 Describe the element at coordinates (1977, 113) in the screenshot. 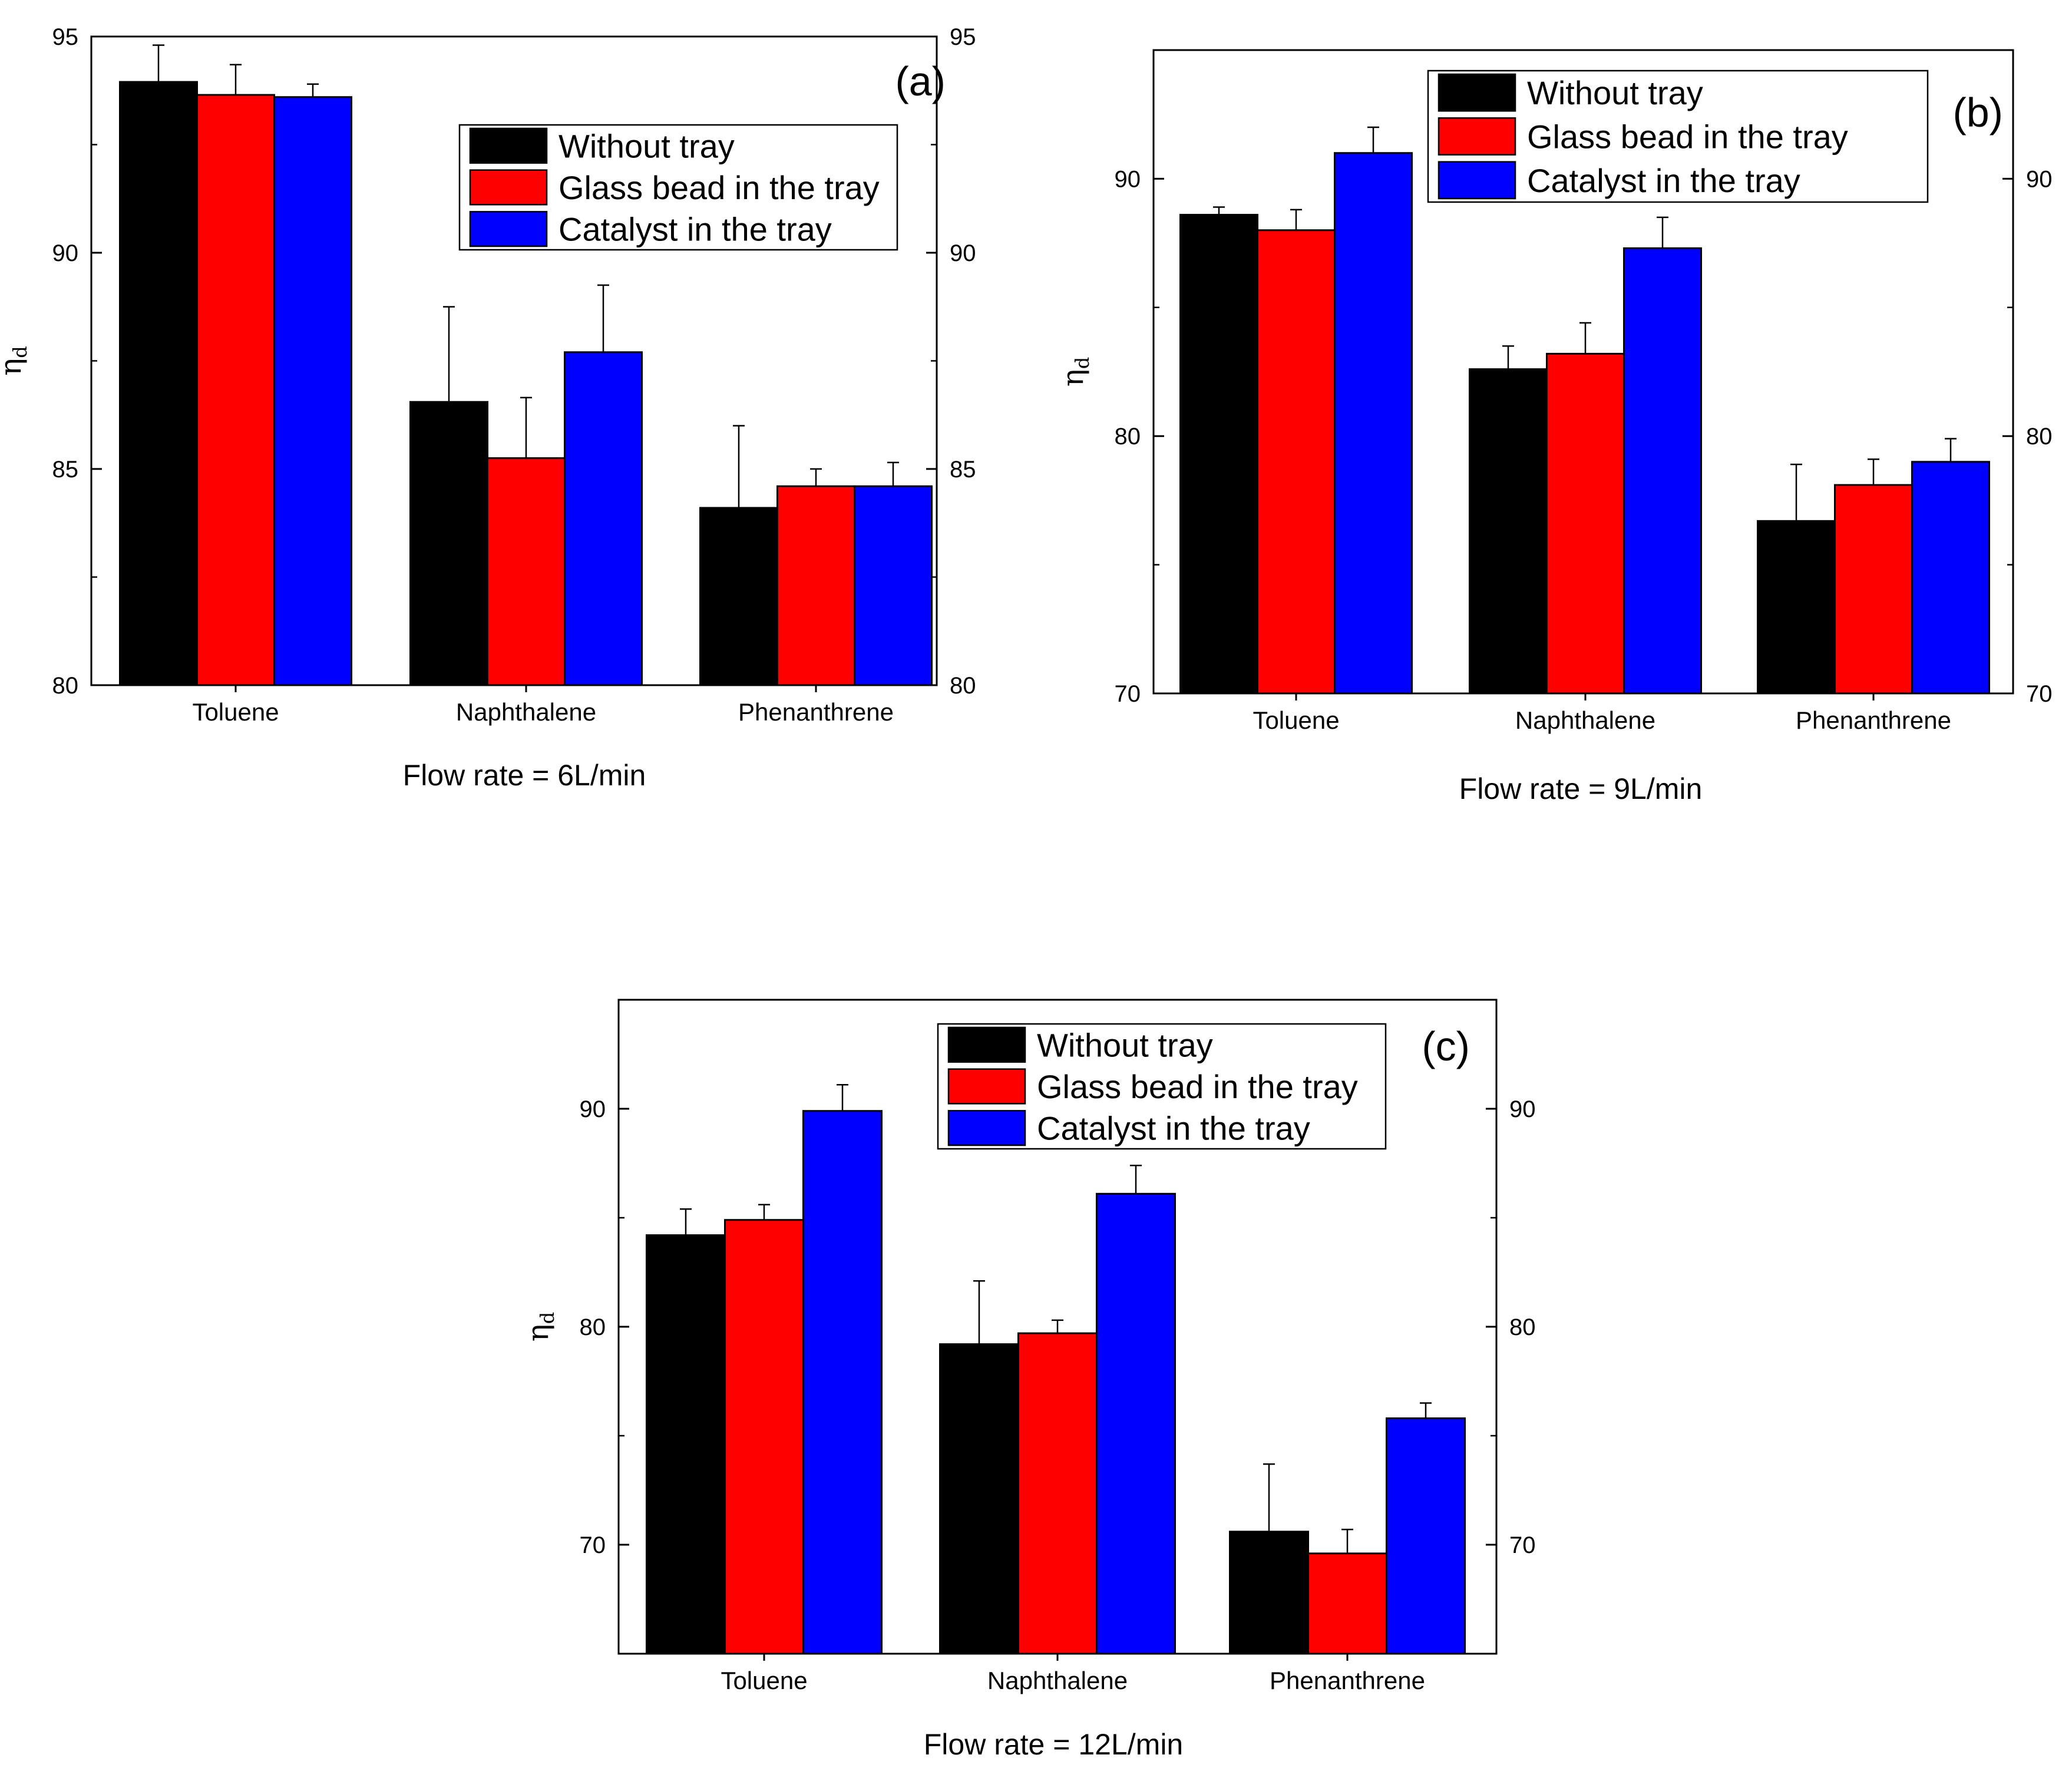

I see `panel-label: (b)` at that location.